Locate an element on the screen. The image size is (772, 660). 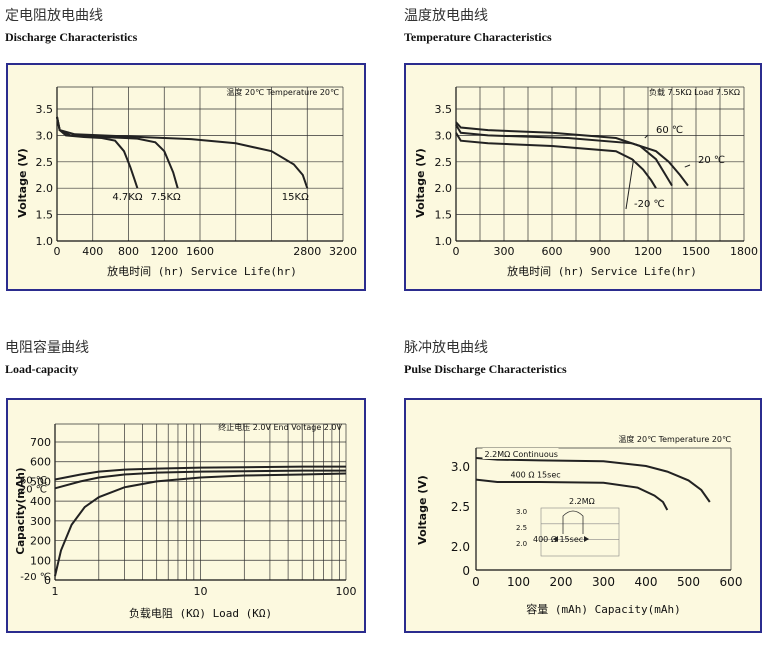
series-label: 7.5KΩ is located at coordinates (166, 197).